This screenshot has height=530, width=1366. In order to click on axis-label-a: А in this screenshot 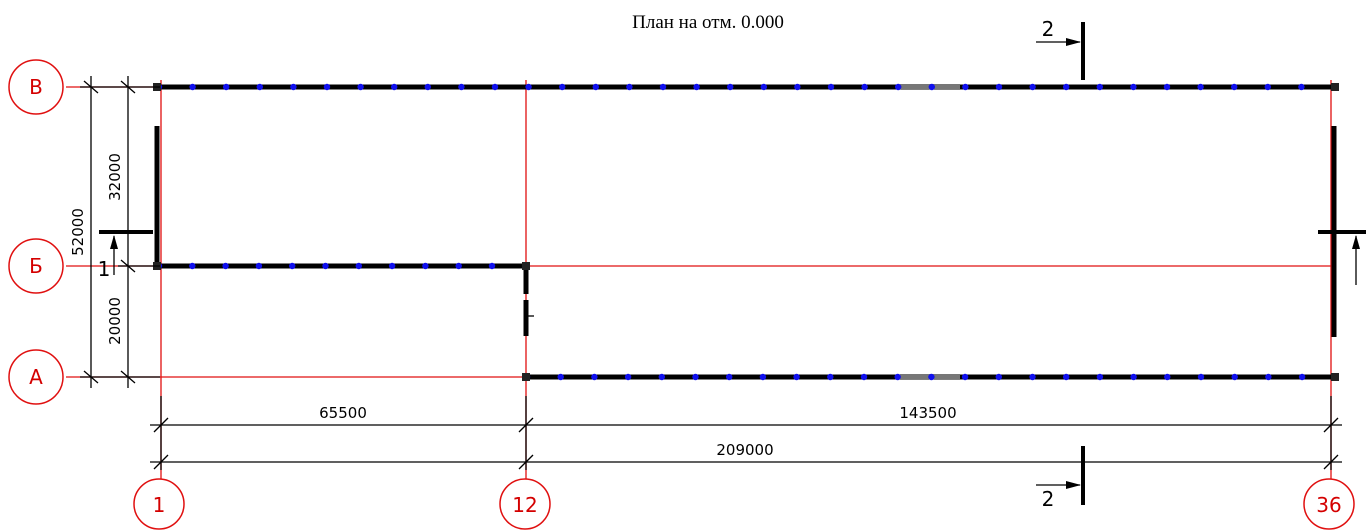, I will do `click(36, 377)`.